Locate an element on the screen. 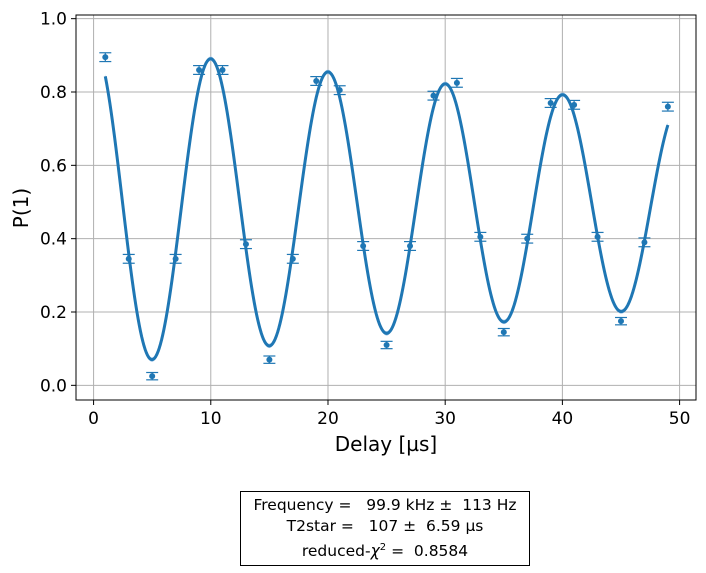  chi-symbol: χ is located at coordinates (375, 551).